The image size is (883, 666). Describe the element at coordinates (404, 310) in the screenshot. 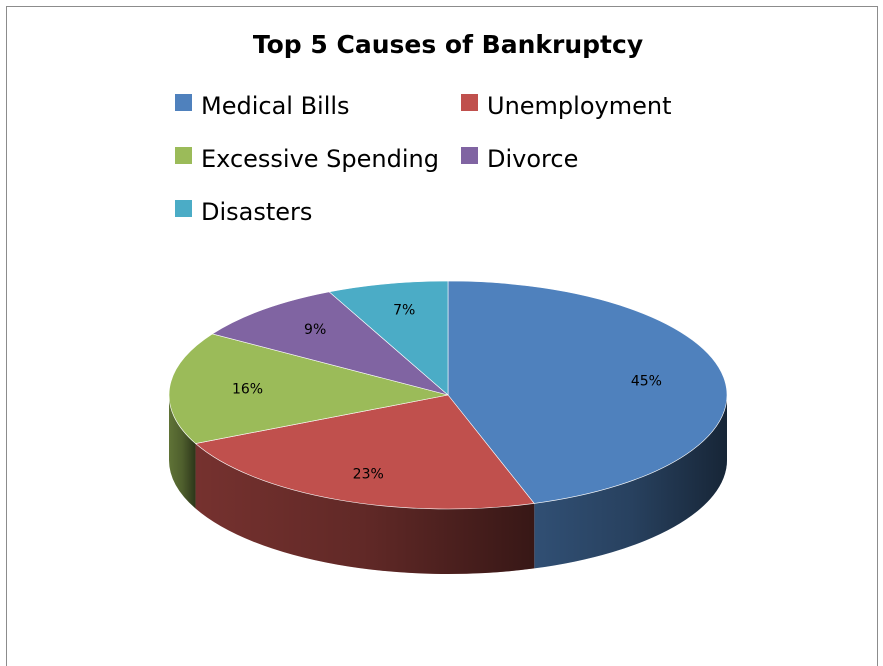

I see `data-label-disasters: 7%` at that location.